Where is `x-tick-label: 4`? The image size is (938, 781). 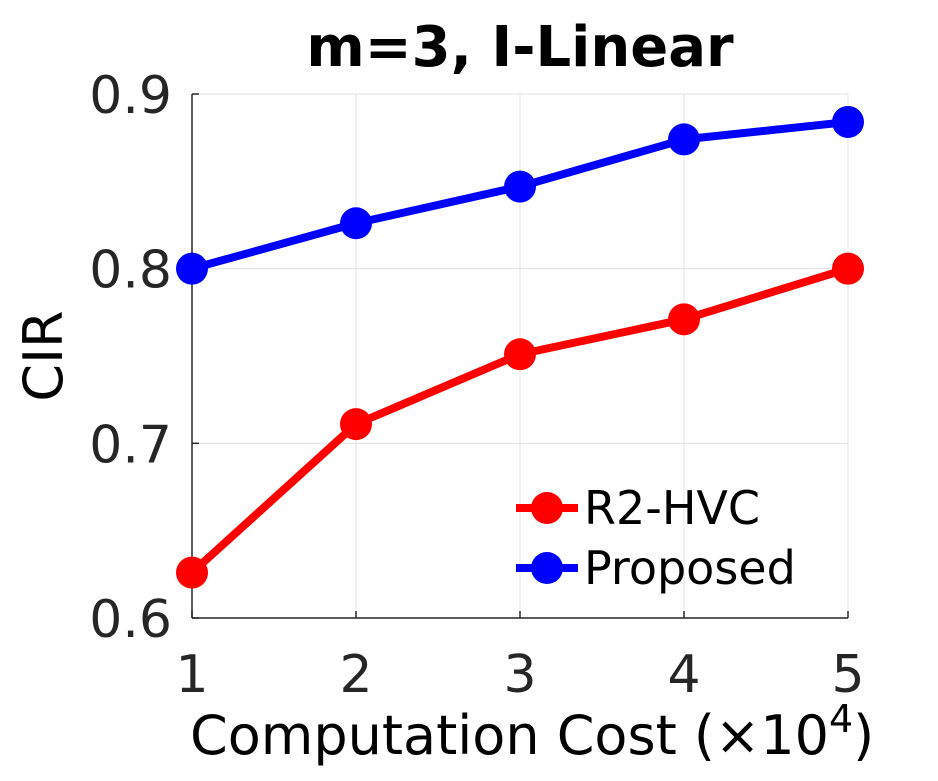
x-tick-label: 4 is located at coordinates (683, 675).